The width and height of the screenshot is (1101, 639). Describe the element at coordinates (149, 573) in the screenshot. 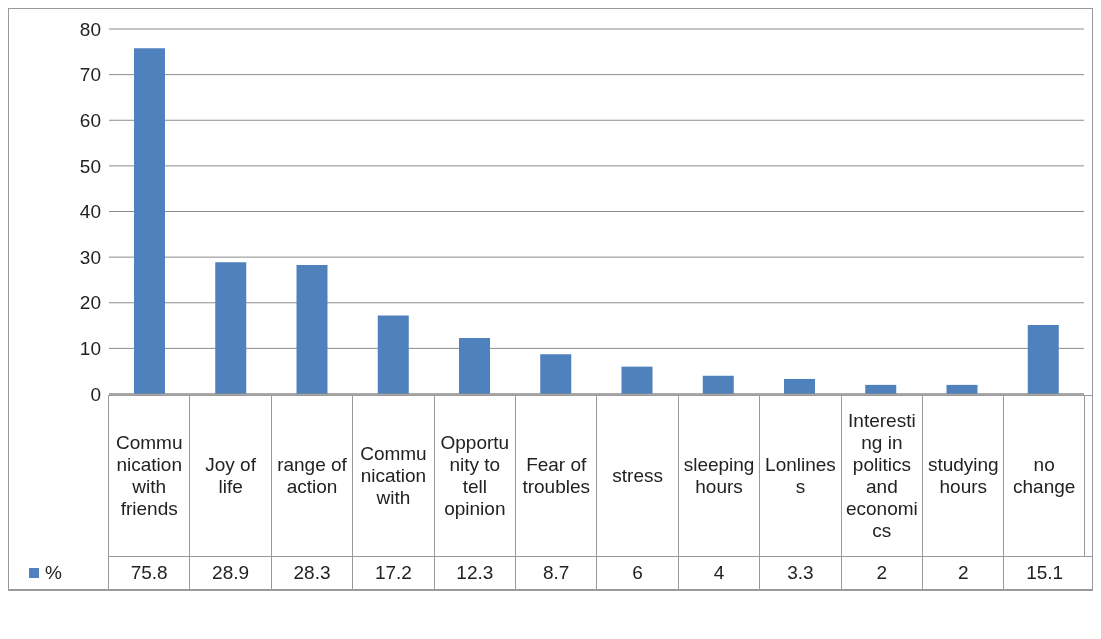

I see `data-label: 75.8` at that location.